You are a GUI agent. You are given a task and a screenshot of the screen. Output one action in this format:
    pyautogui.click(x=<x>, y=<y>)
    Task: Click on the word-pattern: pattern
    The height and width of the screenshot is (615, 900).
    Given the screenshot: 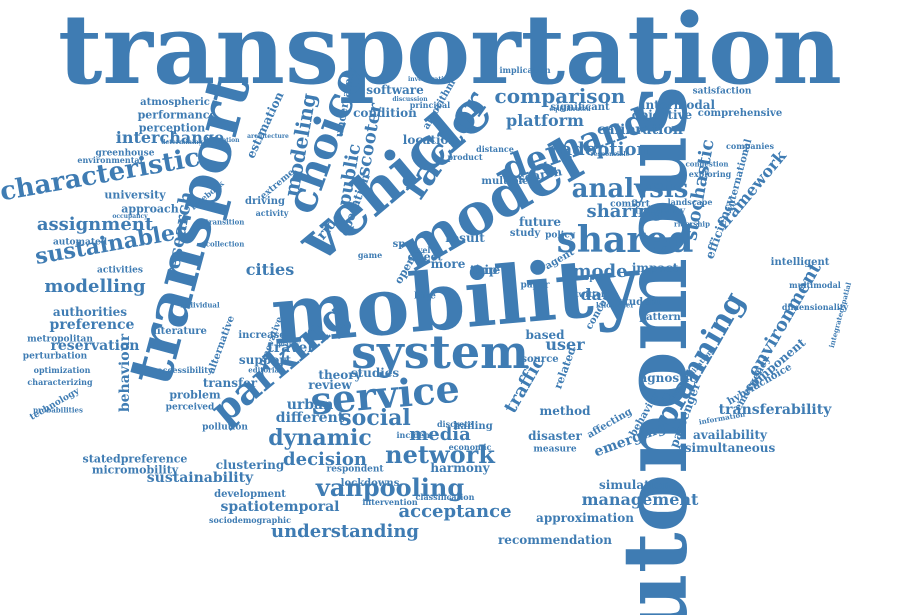 What is the action you would take?
    pyautogui.click(x=660, y=317)
    